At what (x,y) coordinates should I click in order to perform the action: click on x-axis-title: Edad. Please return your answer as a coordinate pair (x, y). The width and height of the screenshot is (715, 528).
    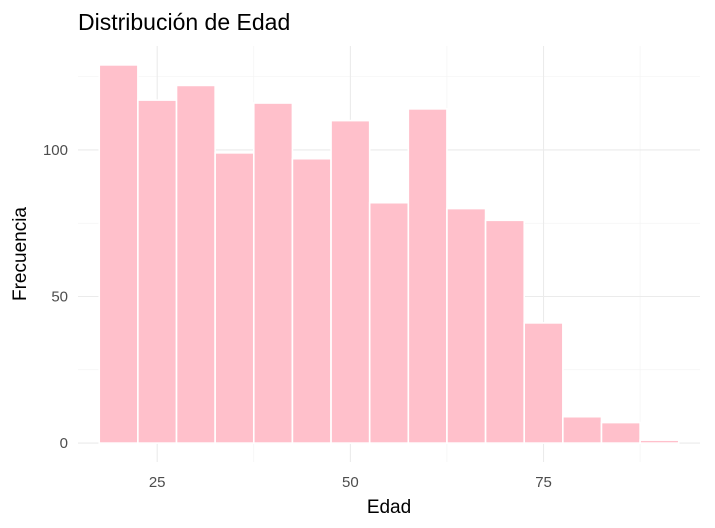
    Looking at the image, I should click on (389, 507).